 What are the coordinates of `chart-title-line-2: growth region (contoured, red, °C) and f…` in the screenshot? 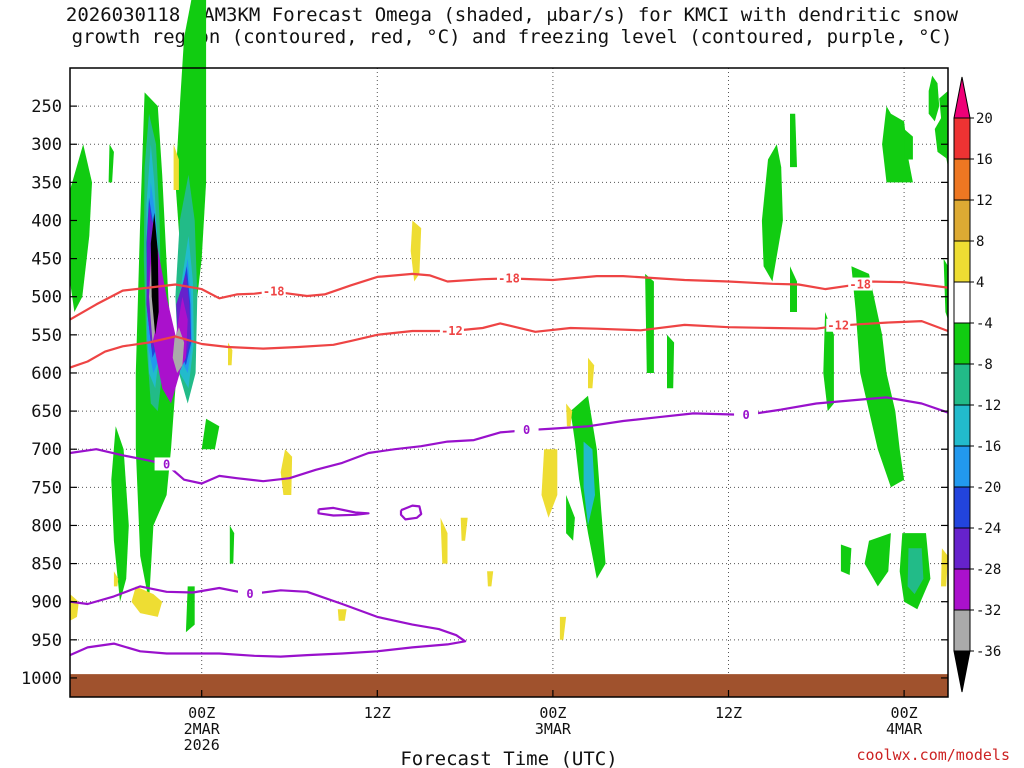 It's located at (512, 37).